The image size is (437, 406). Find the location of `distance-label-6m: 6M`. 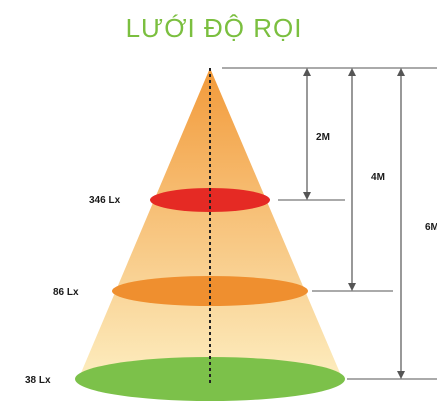

distance-label-6m: 6M is located at coordinates (431, 227).